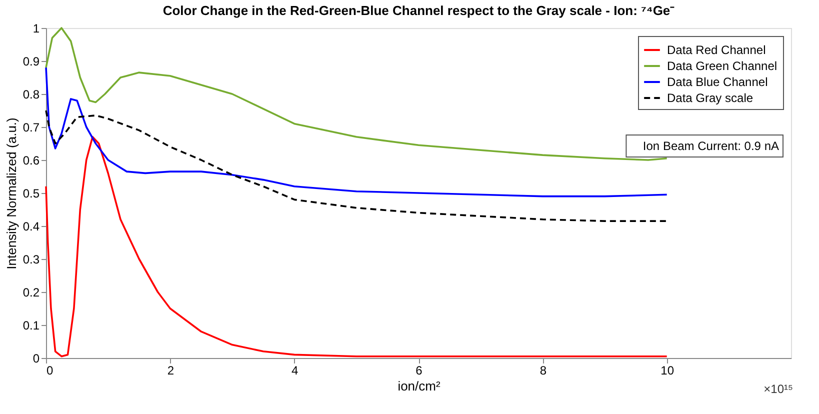  What do you see at coordinates (31, 227) in the screenshot?
I see `y-tick-label: 0.4` at bounding box center [31, 227].